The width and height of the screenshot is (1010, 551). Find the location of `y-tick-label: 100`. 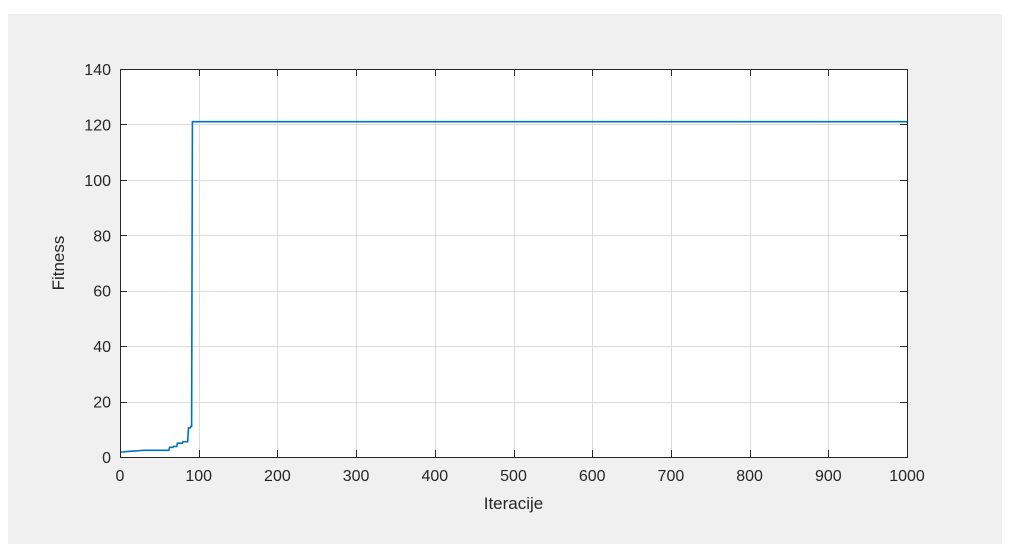

y-tick-label: 100 is located at coordinates (97, 181).